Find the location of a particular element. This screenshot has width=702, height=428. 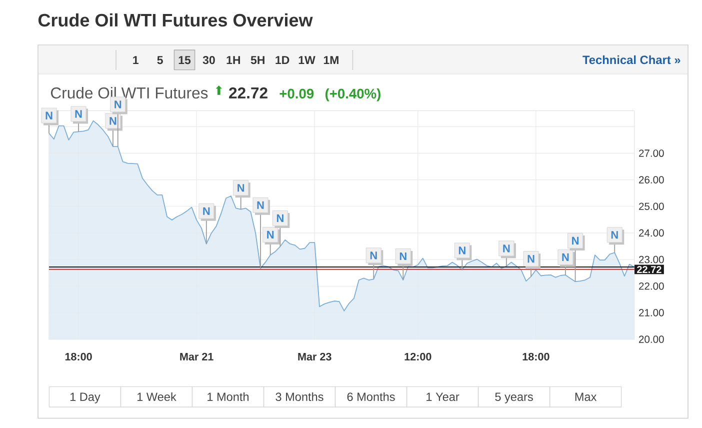

text: Technical Chart » is located at coordinates (631, 59).